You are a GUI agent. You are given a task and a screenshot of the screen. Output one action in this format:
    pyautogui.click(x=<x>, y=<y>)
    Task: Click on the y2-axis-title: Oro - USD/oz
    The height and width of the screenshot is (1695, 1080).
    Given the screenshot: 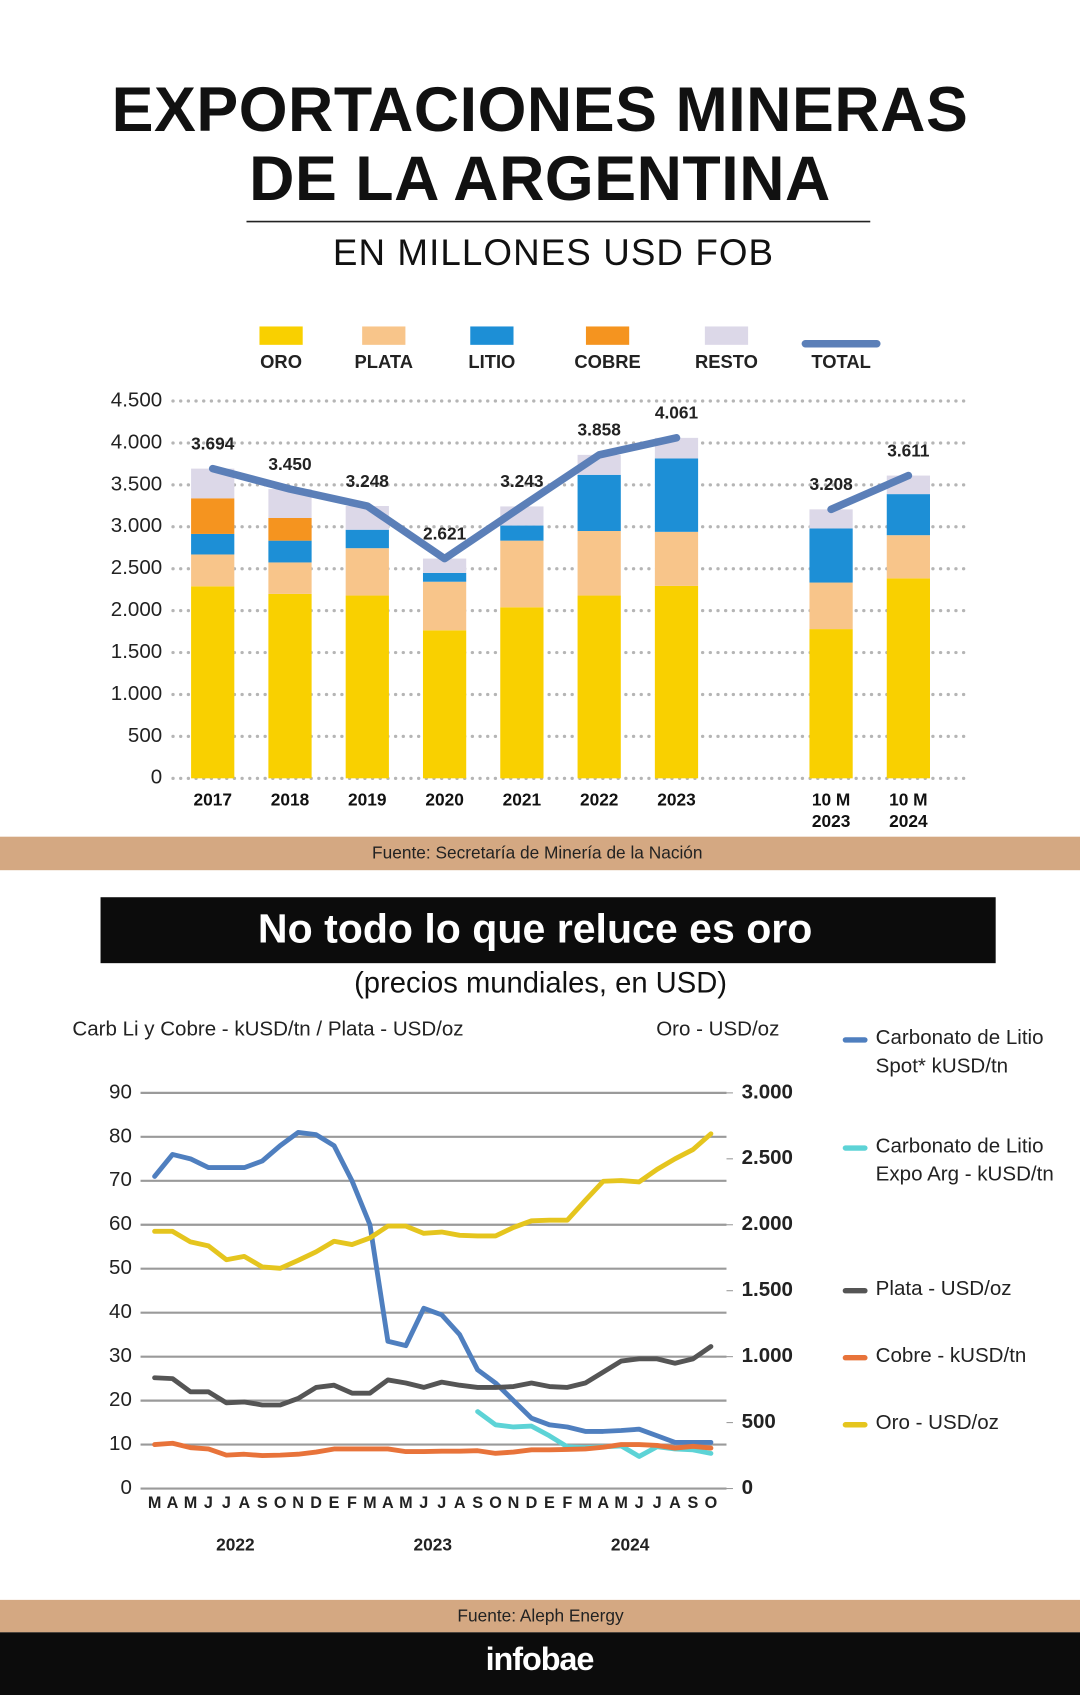 What is the action you would take?
    pyautogui.click(x=717, y=1029)
    